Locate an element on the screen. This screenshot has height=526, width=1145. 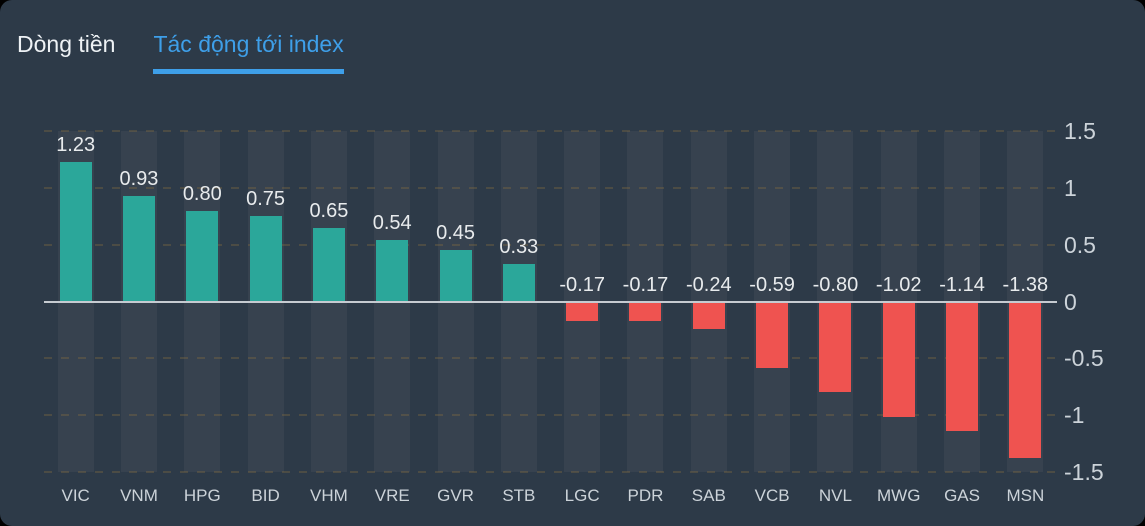
bar-vcb is located at coordinates (772, 335).